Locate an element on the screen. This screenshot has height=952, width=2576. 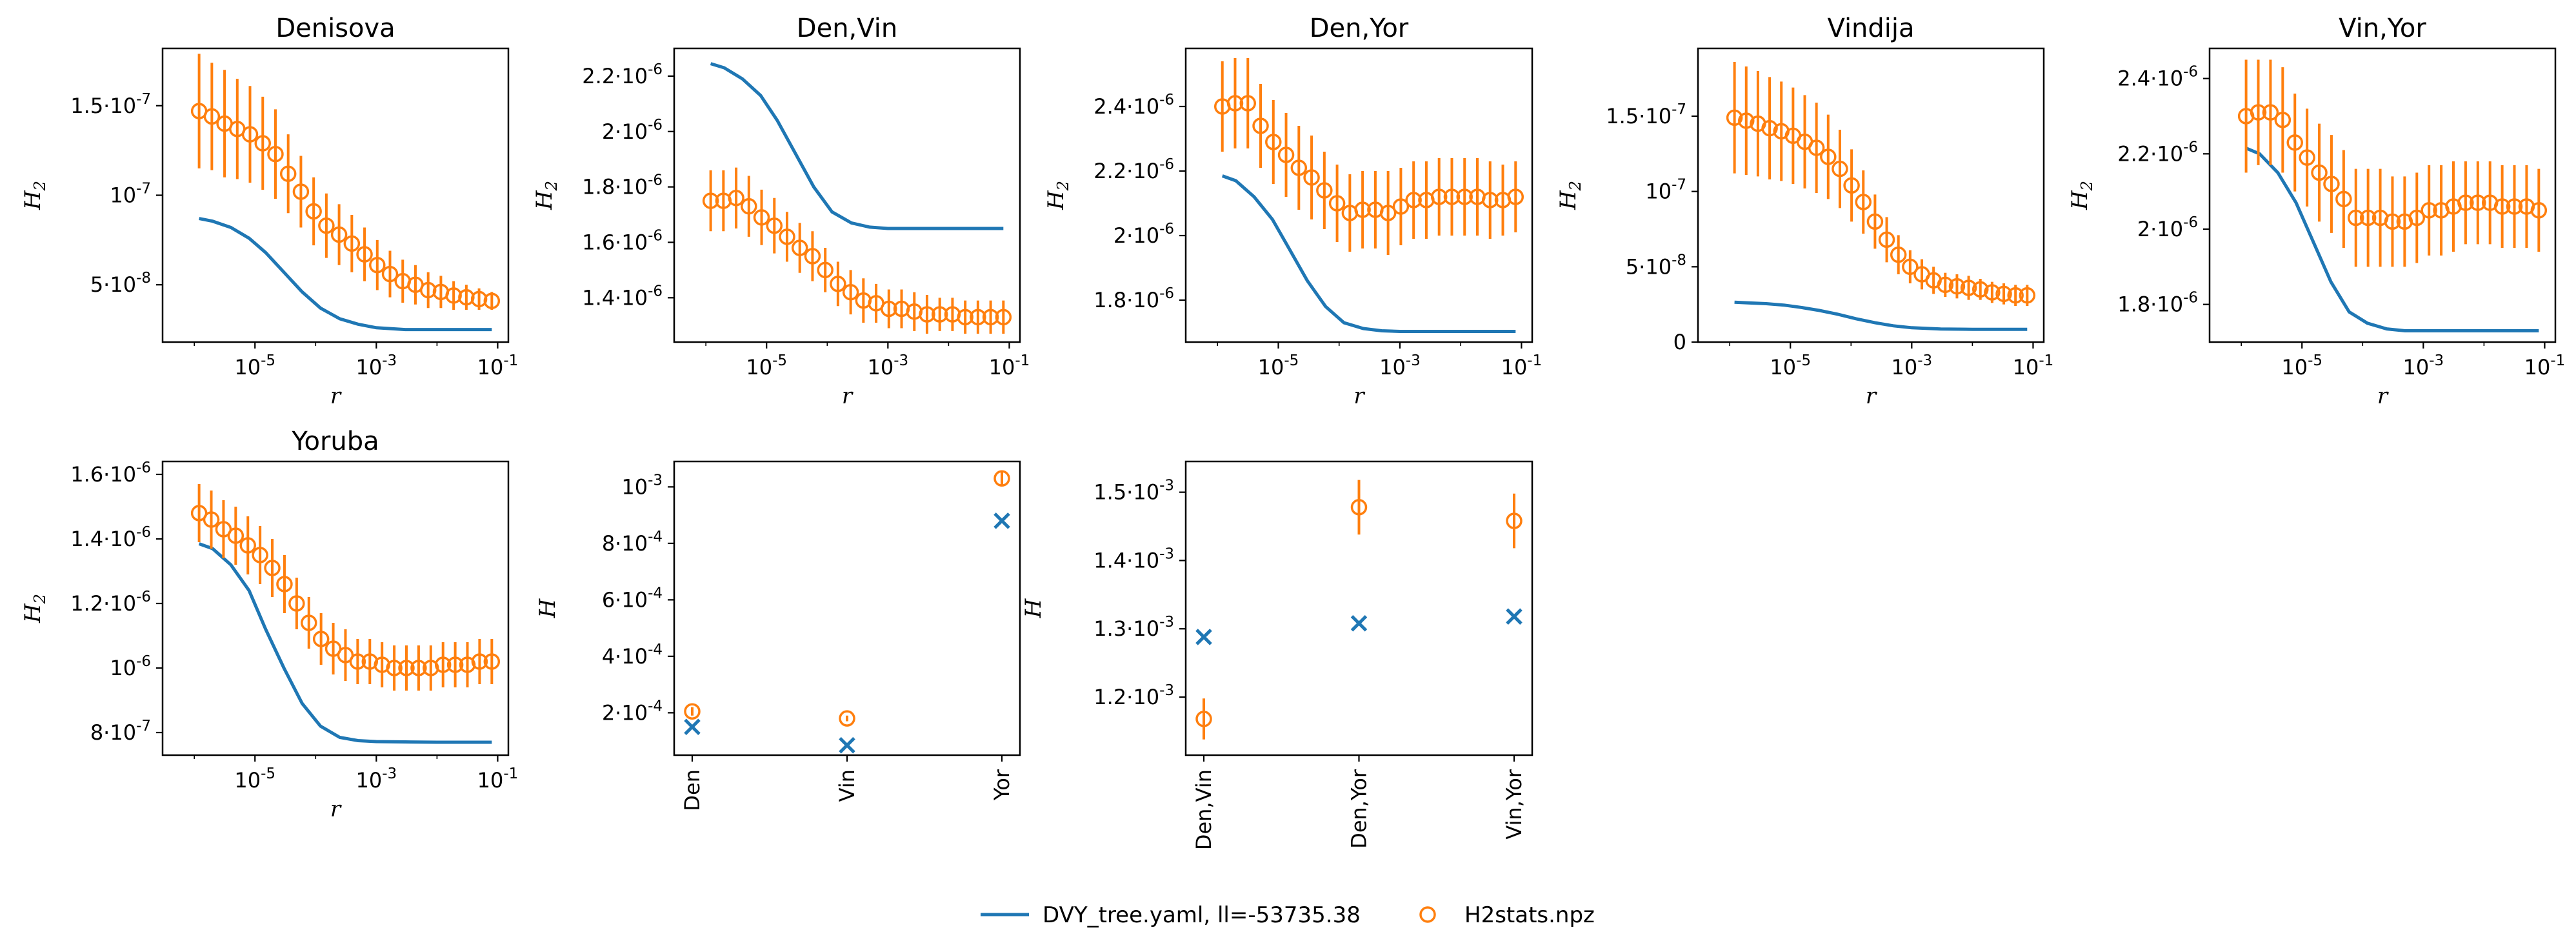
y-axis-label: H2 is located at coordinates (2081, 196).